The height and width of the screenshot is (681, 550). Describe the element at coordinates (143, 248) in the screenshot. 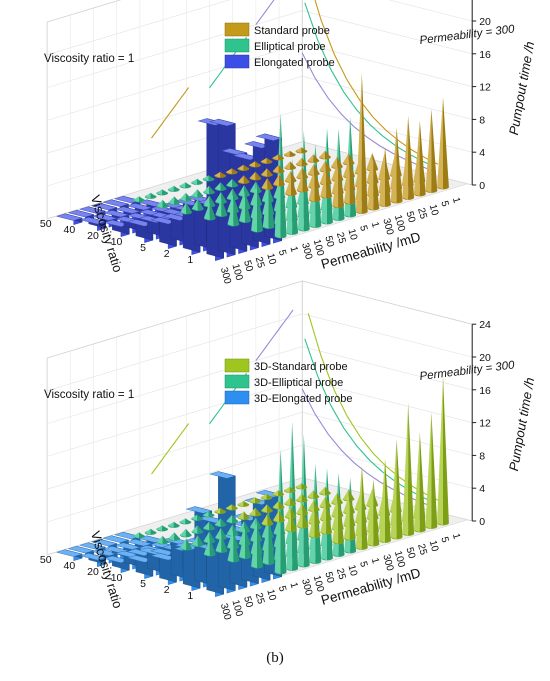

I see `viscosity-tick-label: 5` at that location.